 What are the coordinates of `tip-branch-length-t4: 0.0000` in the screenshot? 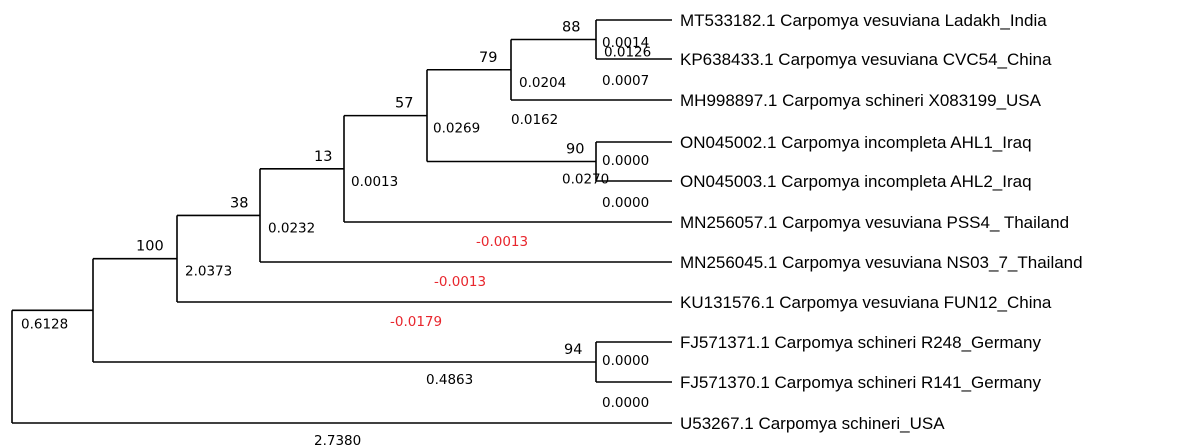 It's located at (625, 161).